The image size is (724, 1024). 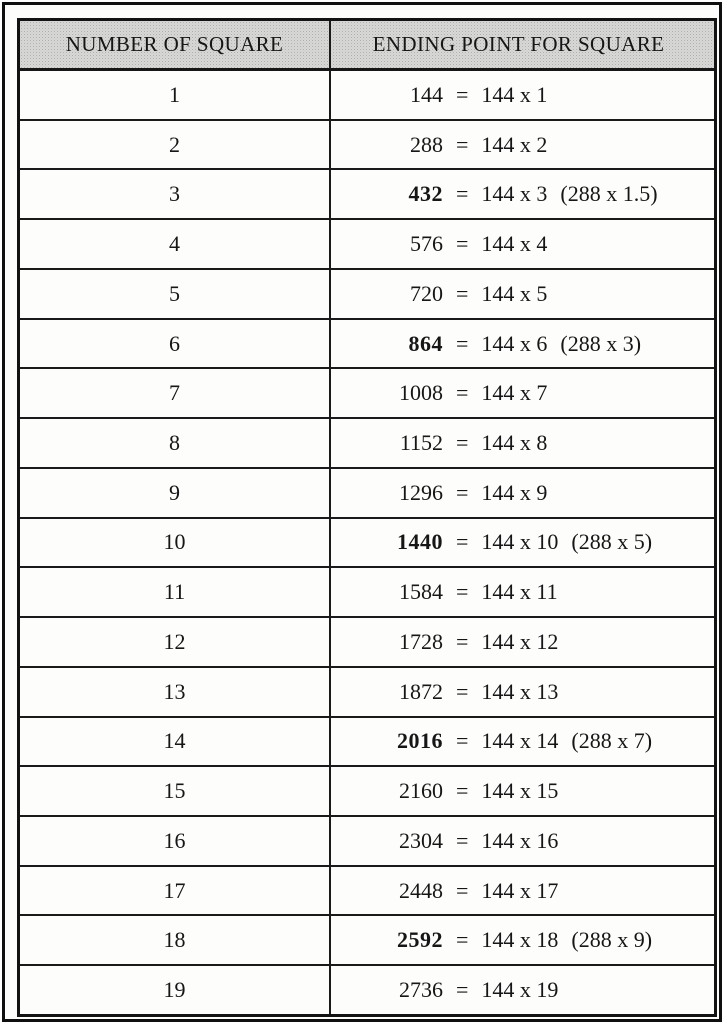 I want to click on multiplication-expression: 144 x 17, so click(x=520, y=890).